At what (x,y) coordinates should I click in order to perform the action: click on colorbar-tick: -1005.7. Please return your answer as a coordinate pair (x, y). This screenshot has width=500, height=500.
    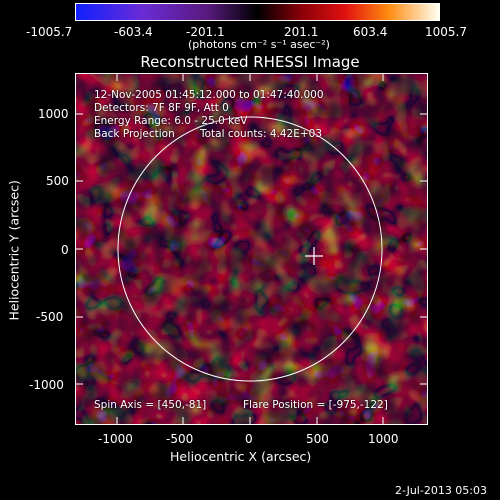
    Looking at the image, I should click on (49, 32).